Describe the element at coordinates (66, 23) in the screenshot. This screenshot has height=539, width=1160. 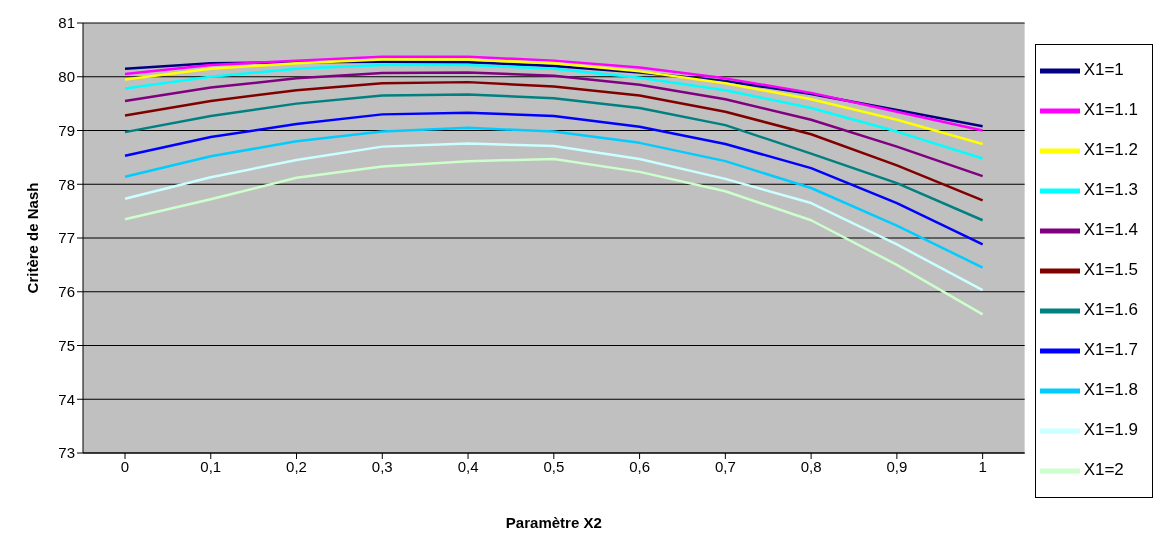
I see `y-tick-label: 81` at that location.